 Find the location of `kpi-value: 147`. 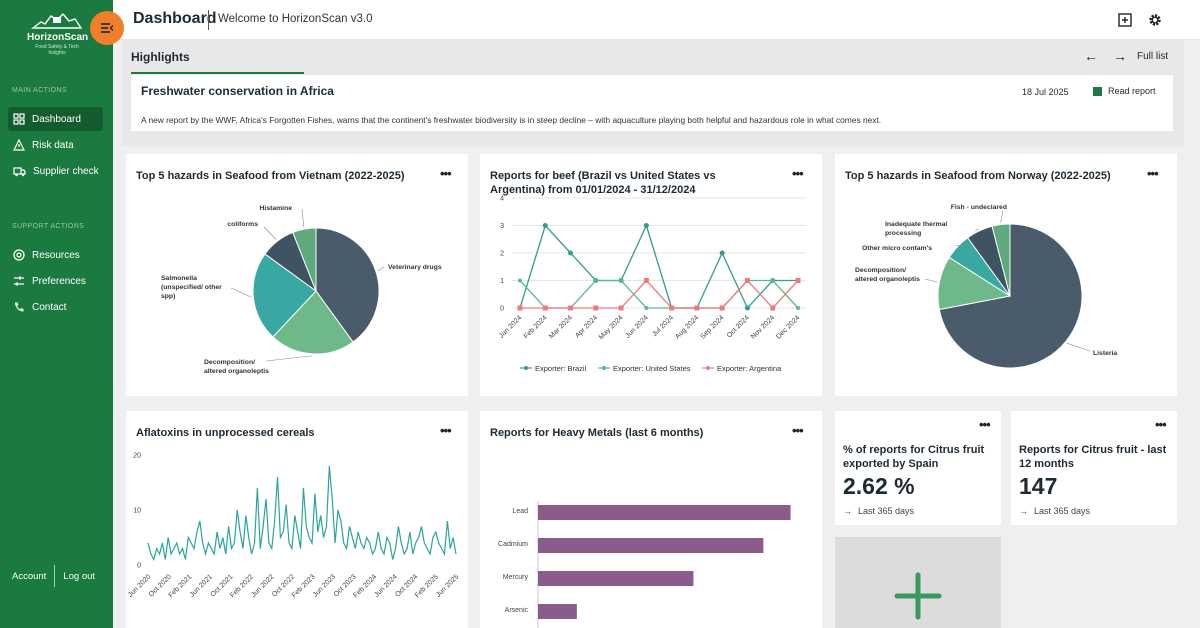

kpi-value: 147 is located at coordinates (1038, 486).